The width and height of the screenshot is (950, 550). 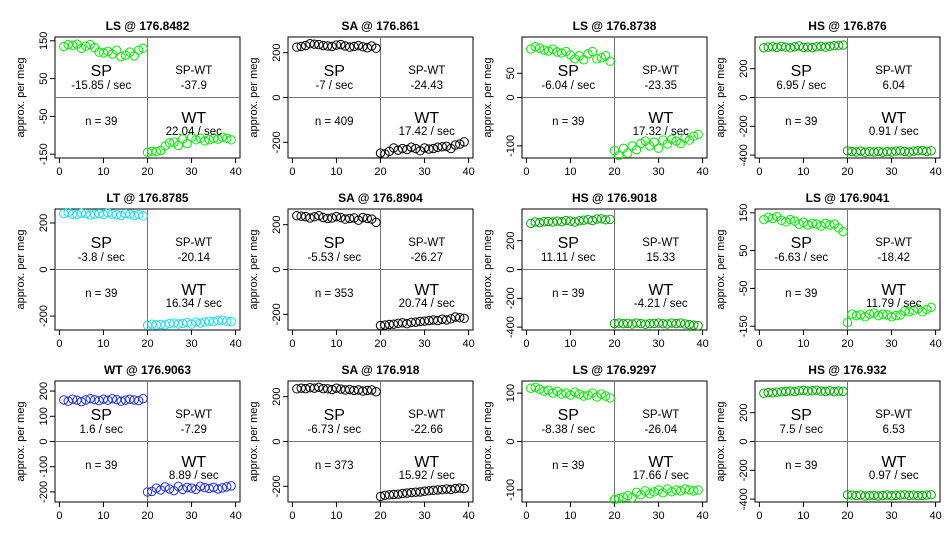 I want to click on y-axis-label: approx. per meg, so click(x=254, y=441).